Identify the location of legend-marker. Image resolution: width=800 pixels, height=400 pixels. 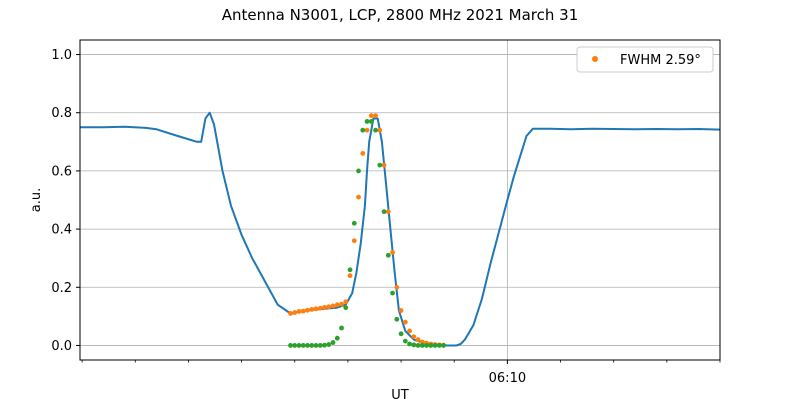
(595, 59).